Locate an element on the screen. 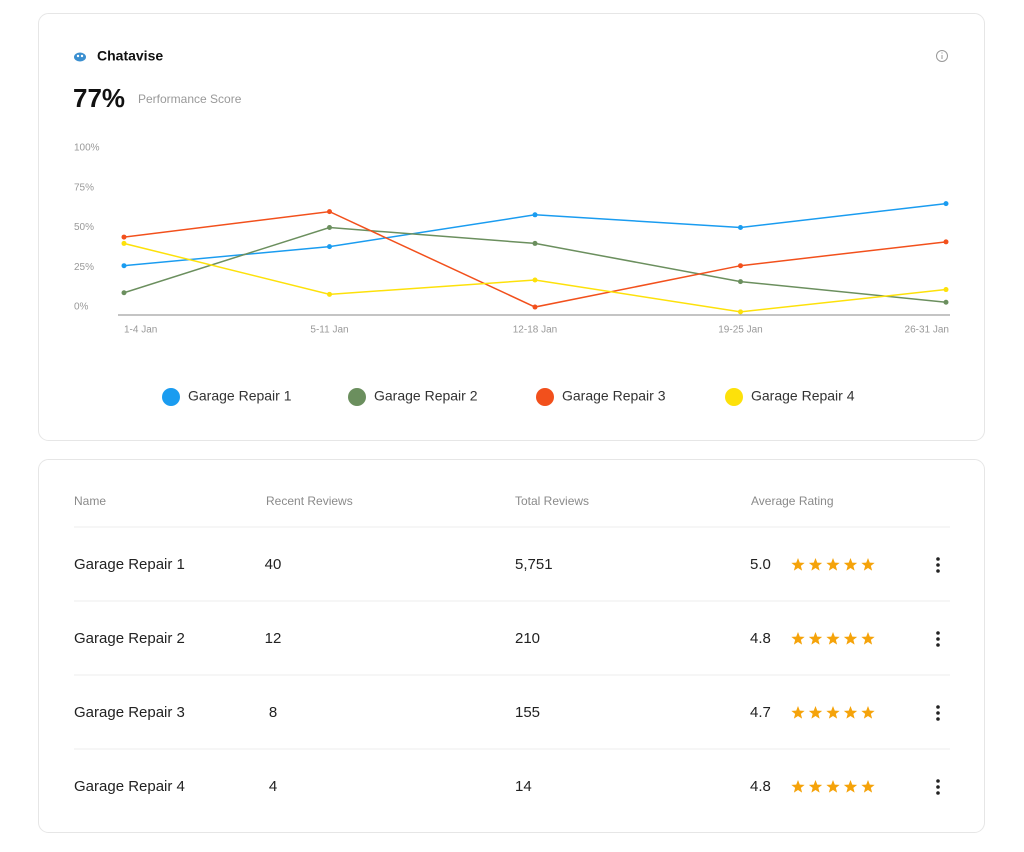 The width and height of the screenshot is (1024, 852). y-tick-label: 0% is located at coordinates (81, 307).